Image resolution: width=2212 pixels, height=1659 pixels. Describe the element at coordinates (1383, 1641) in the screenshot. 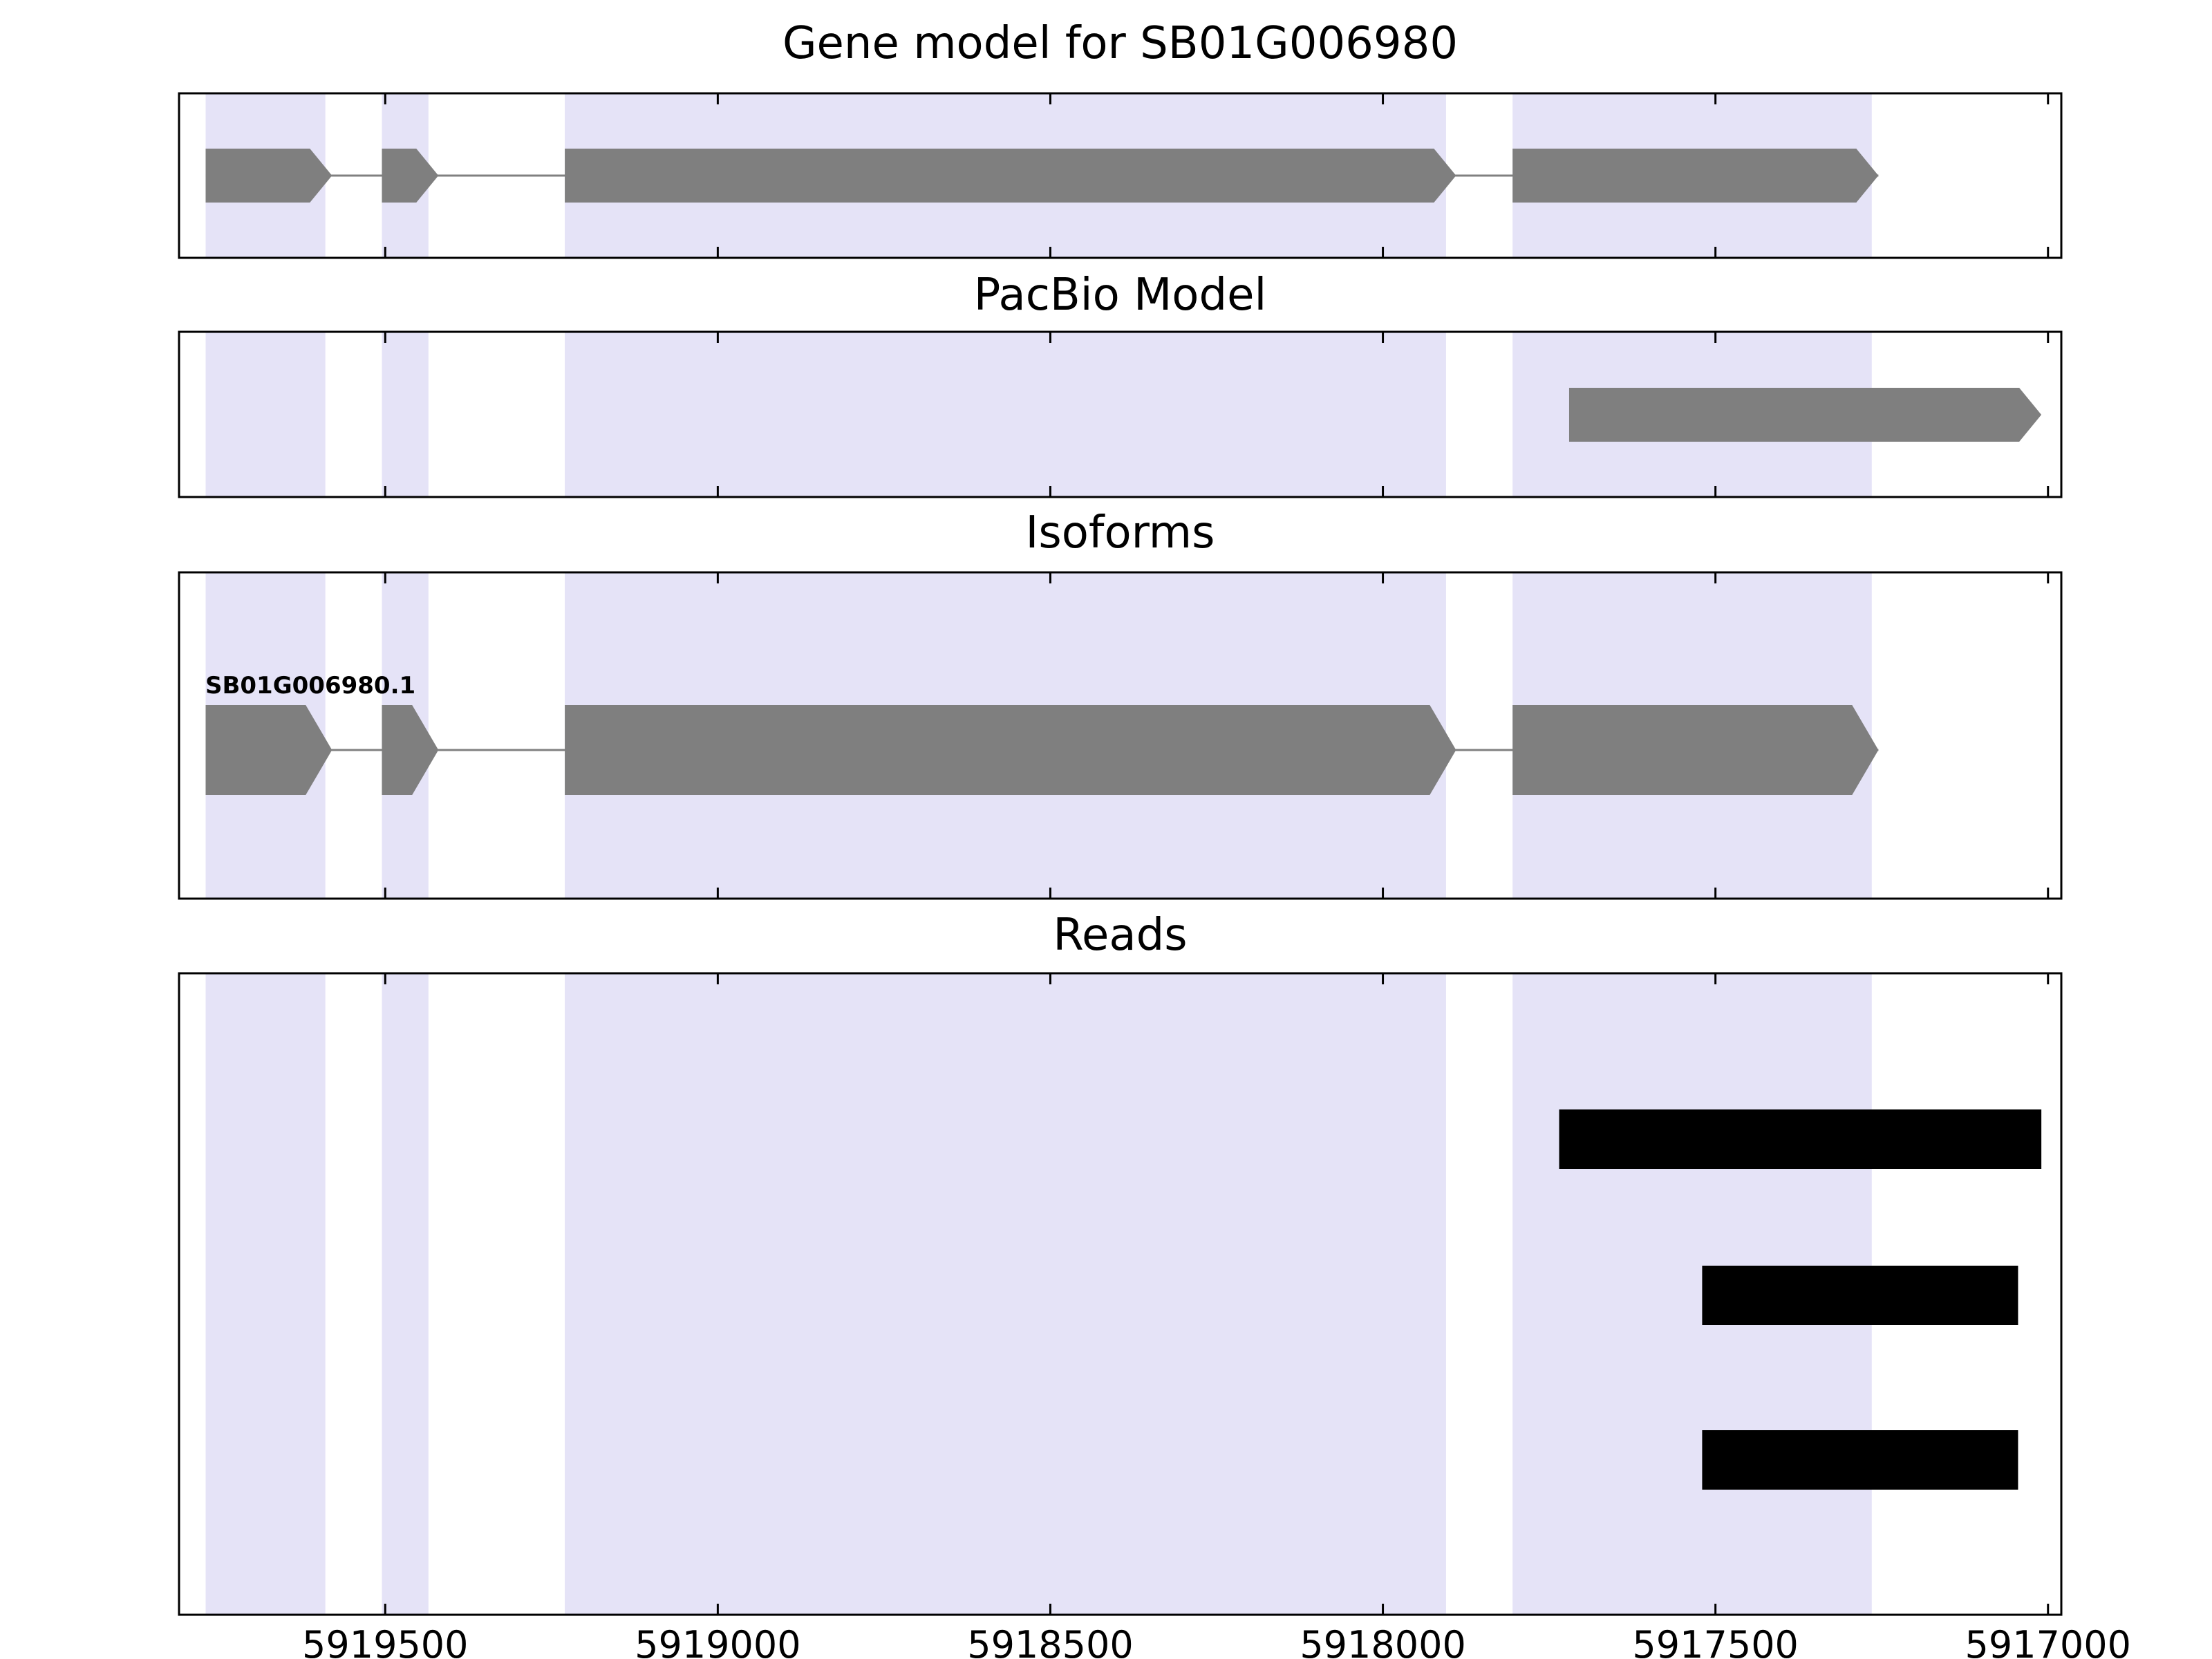

I see `x-tick-label: 5918000` at that location.